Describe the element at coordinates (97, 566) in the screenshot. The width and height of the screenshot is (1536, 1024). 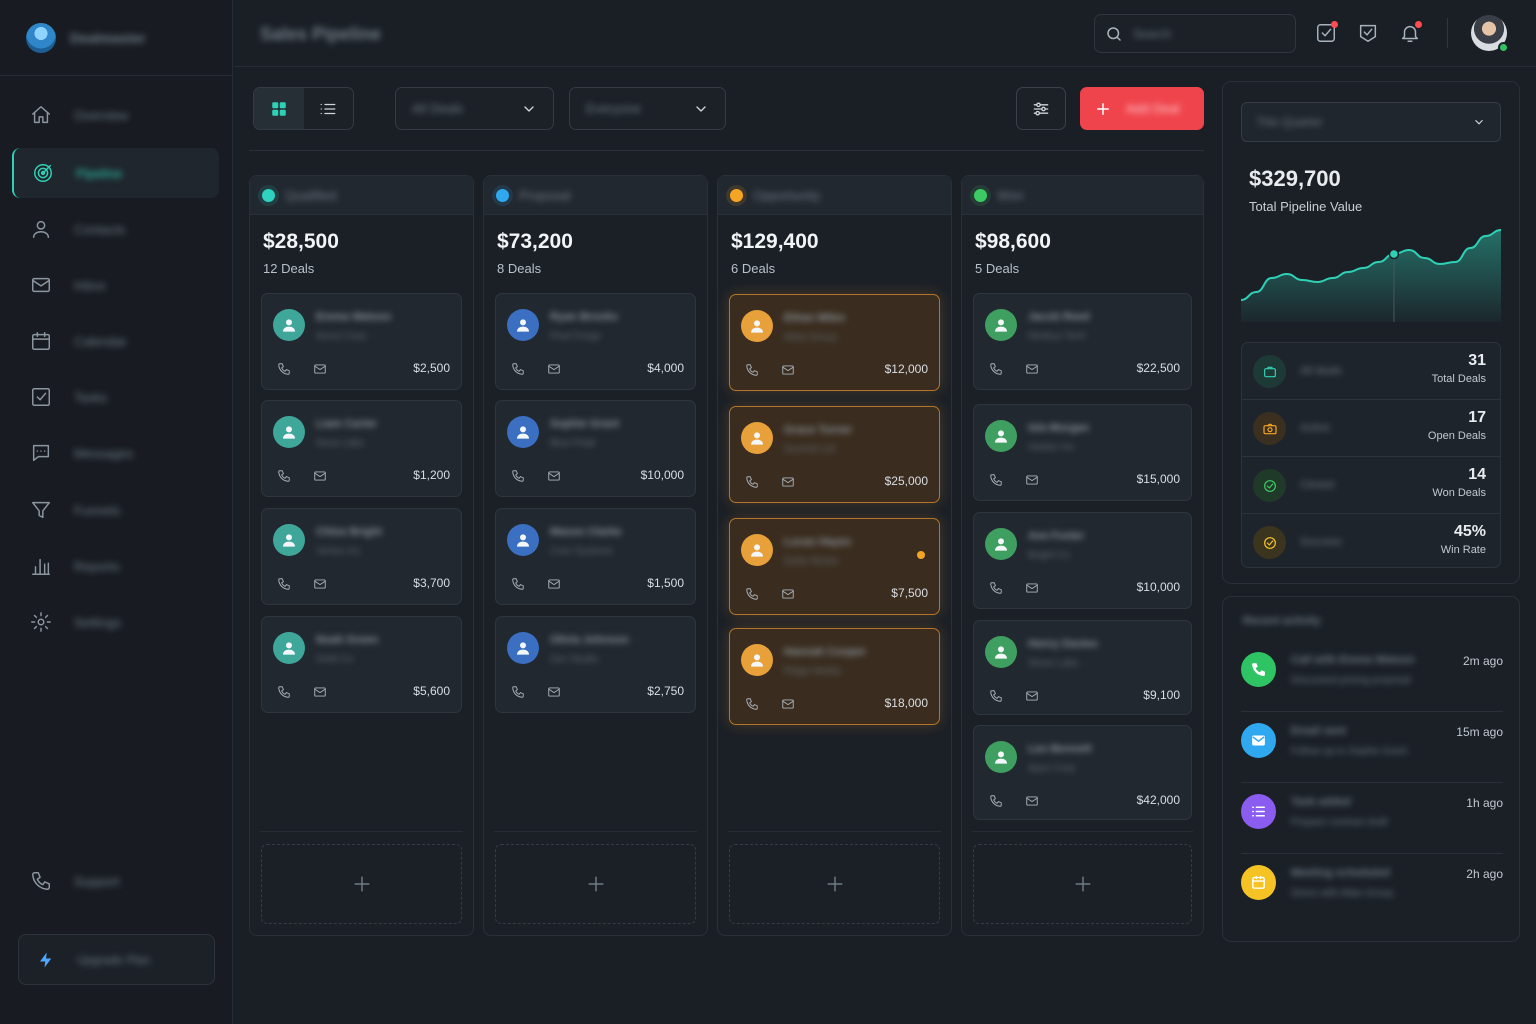
I see `sidebar-item-label: Reports` at that location.